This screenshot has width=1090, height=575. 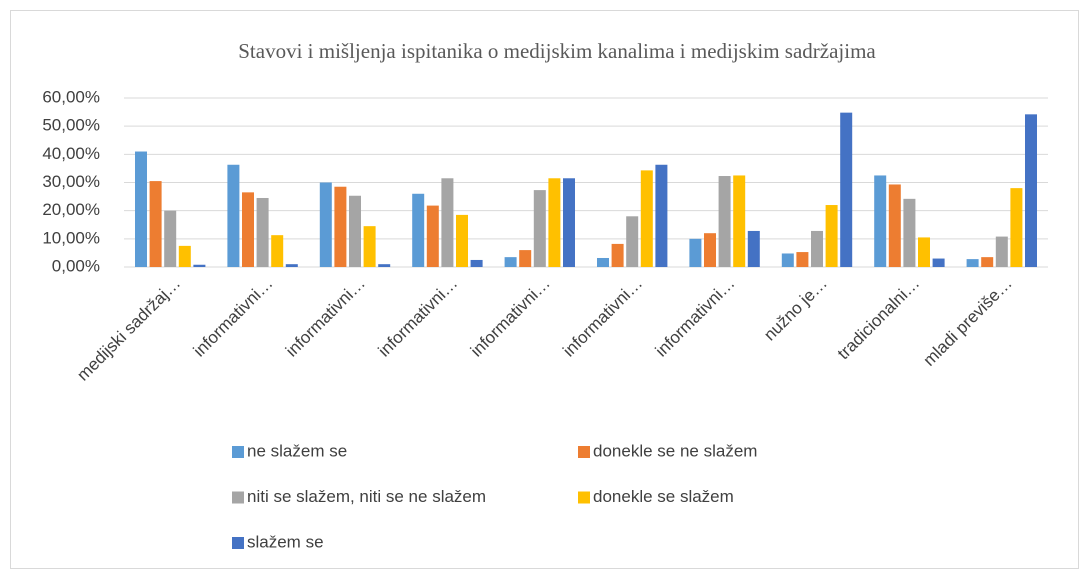 What do you see at coordinates (366, 496) in the screenshot?
I see `legend-label: niti se slažem, niti se ne slažem` at bounding box center [366, 496].